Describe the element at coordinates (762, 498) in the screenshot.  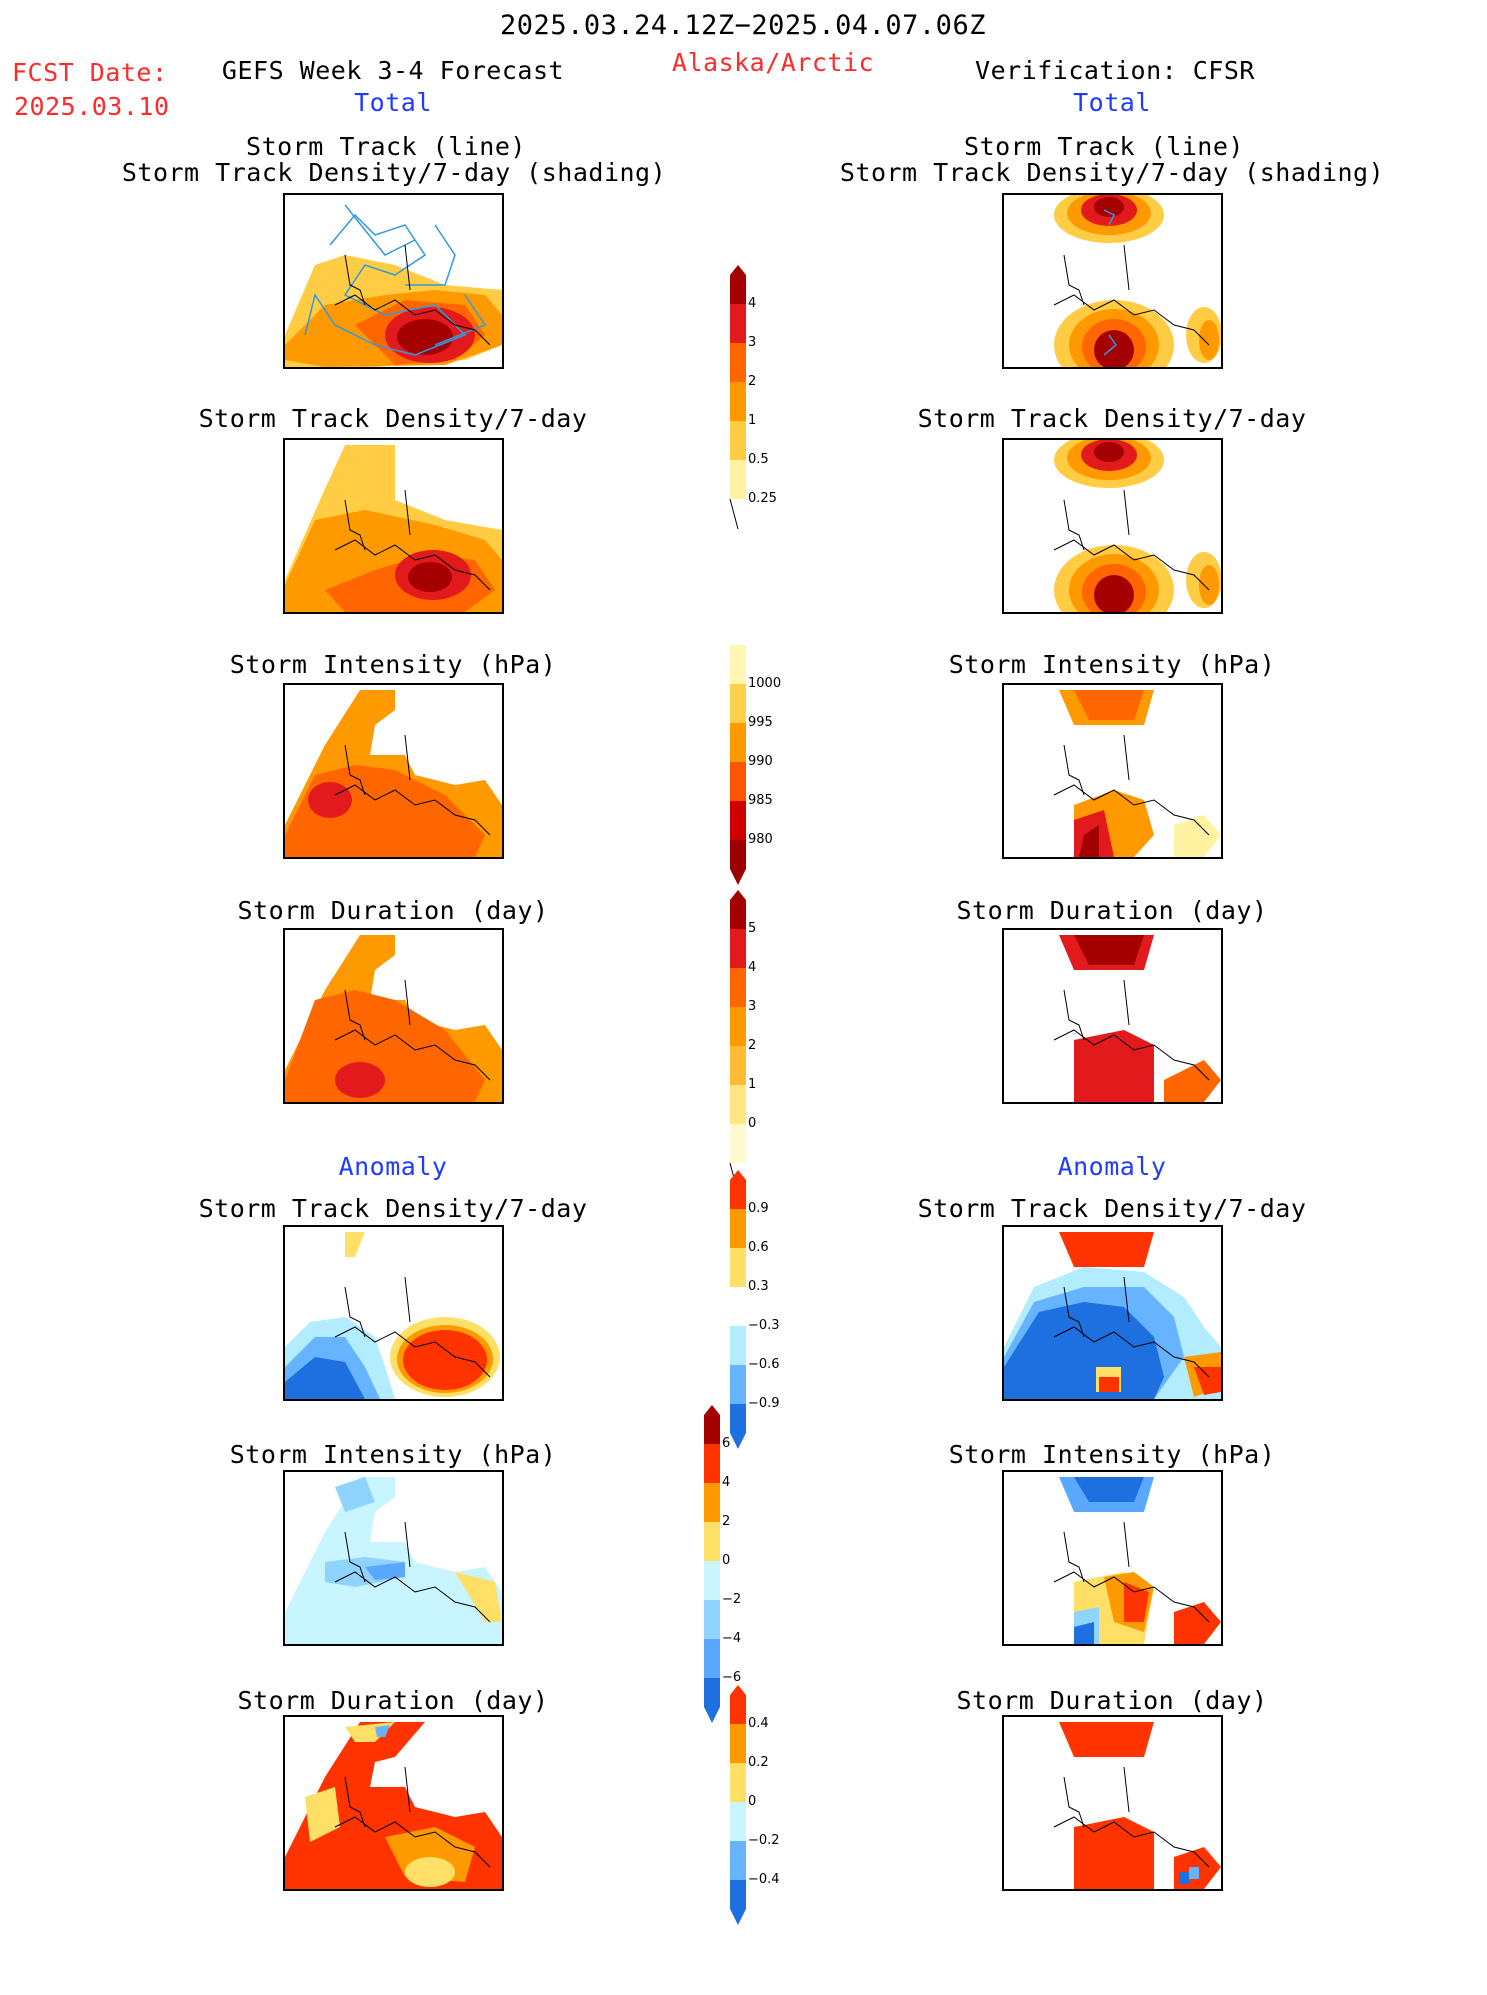
I see `density-label: 0.25` at that location.